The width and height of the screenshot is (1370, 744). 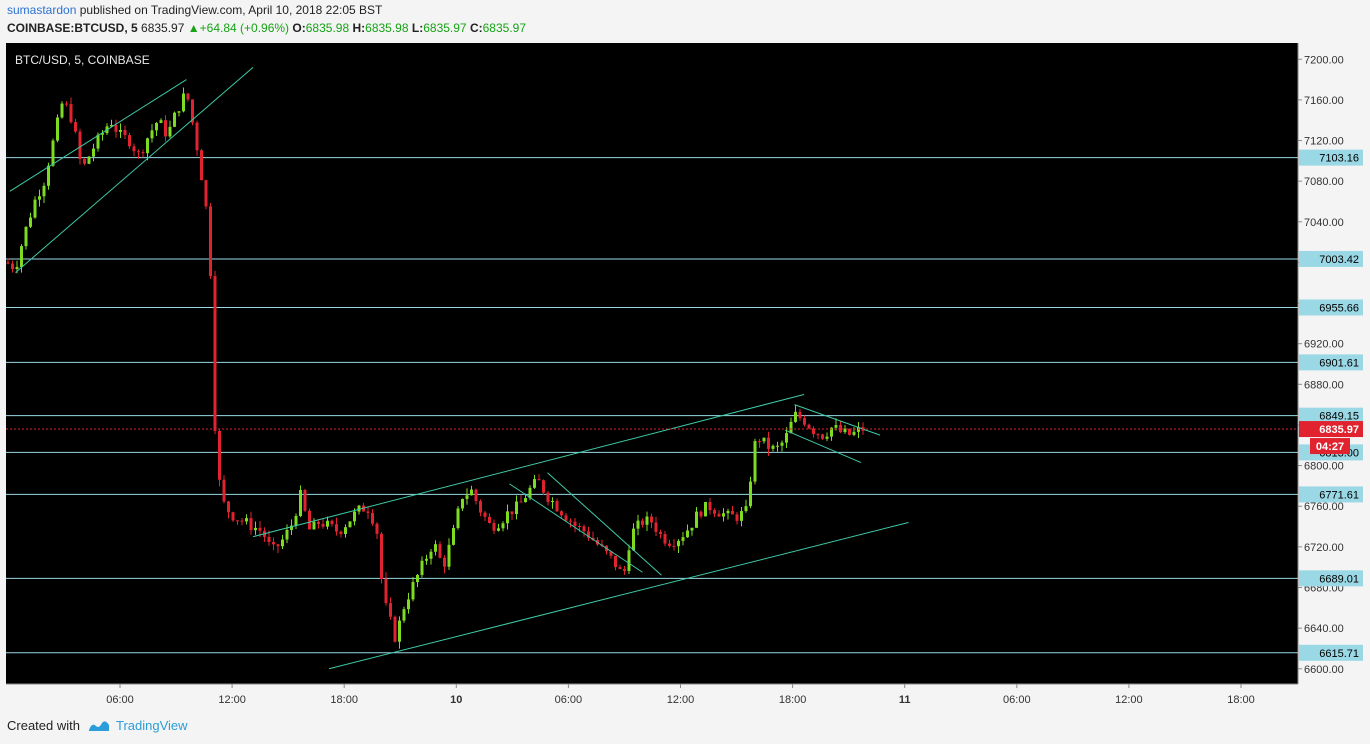 I want to click on last-price-tag, so click(x=1331, y=429).